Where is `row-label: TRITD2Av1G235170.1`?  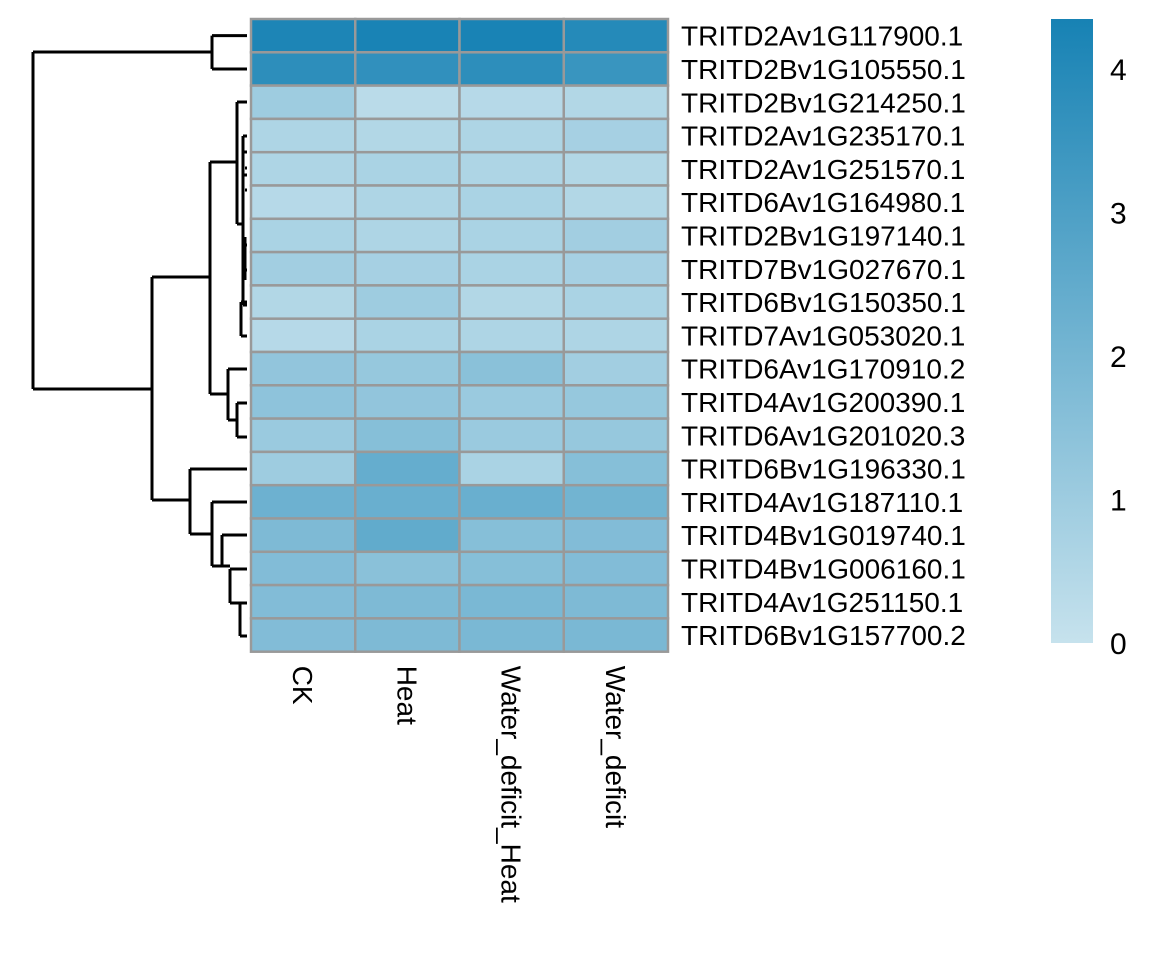 row-label: TRITD2Av1G235170.1 is located at coordinates (823, 136).